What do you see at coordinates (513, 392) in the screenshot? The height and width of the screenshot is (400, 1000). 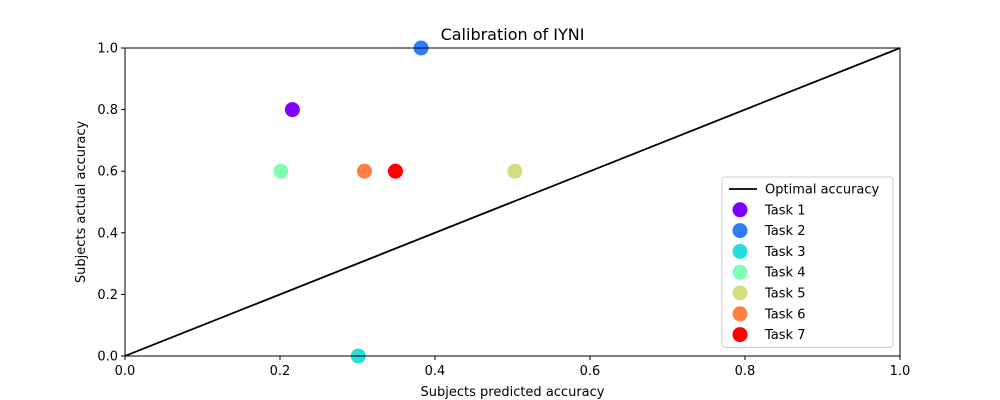 I see `x-axis-label: Subjects predicted accuracy` at bounding box center [513, 392].